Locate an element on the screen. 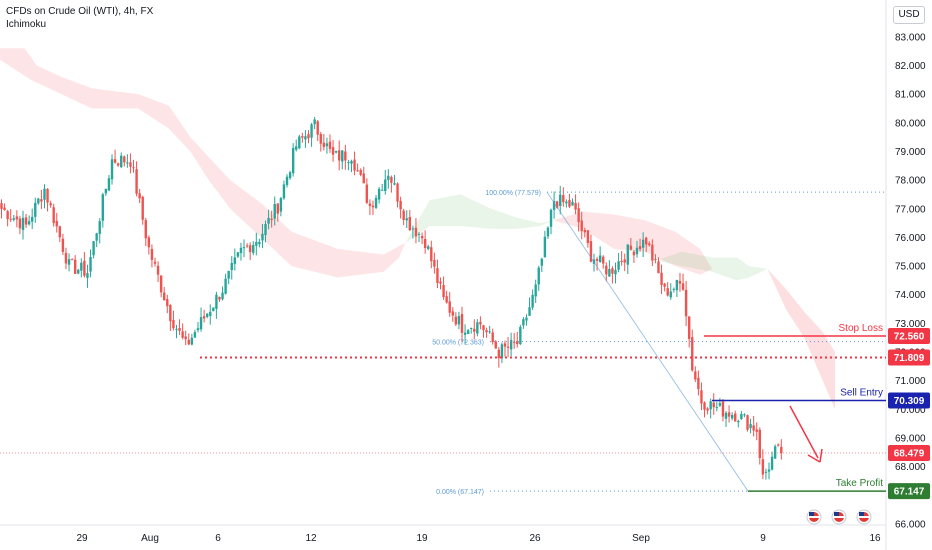  indicator-label: Ichimoku is located at coordinates (26, 24).